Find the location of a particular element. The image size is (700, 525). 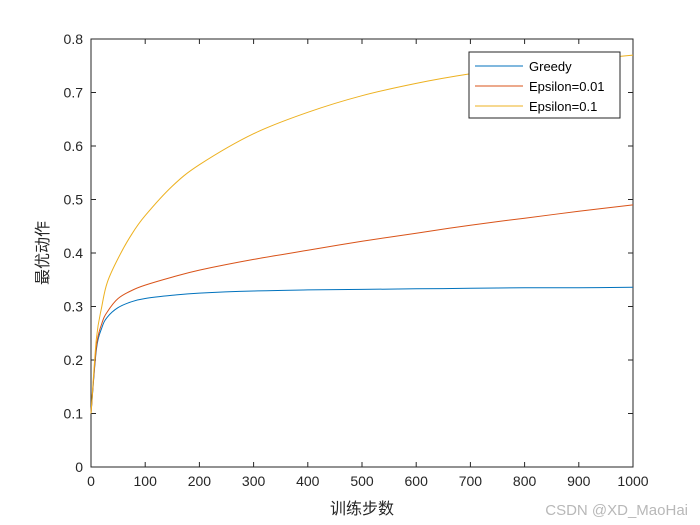

y-tick-label: 0.6 is located at coordinates (74, 146).